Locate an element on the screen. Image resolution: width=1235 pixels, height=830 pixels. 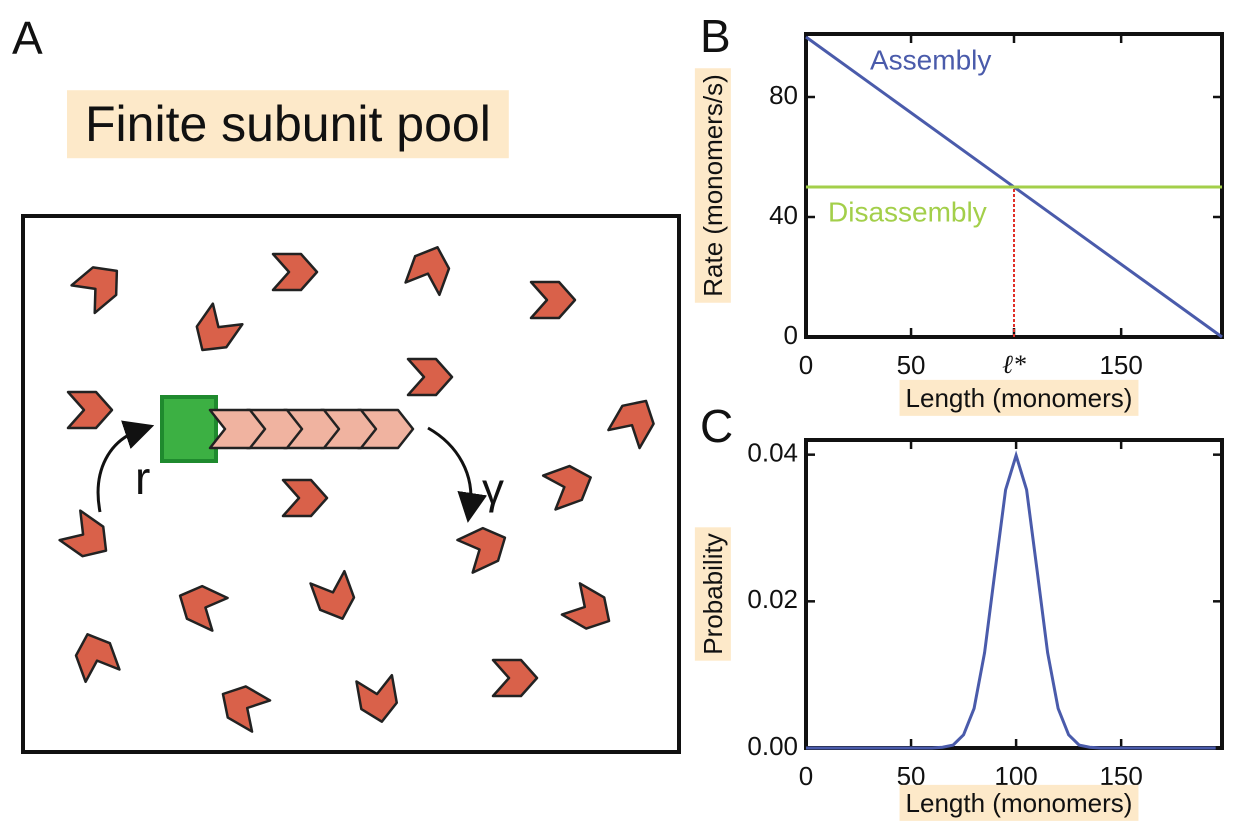
panel-label: B is located at coordinates (715, 36).